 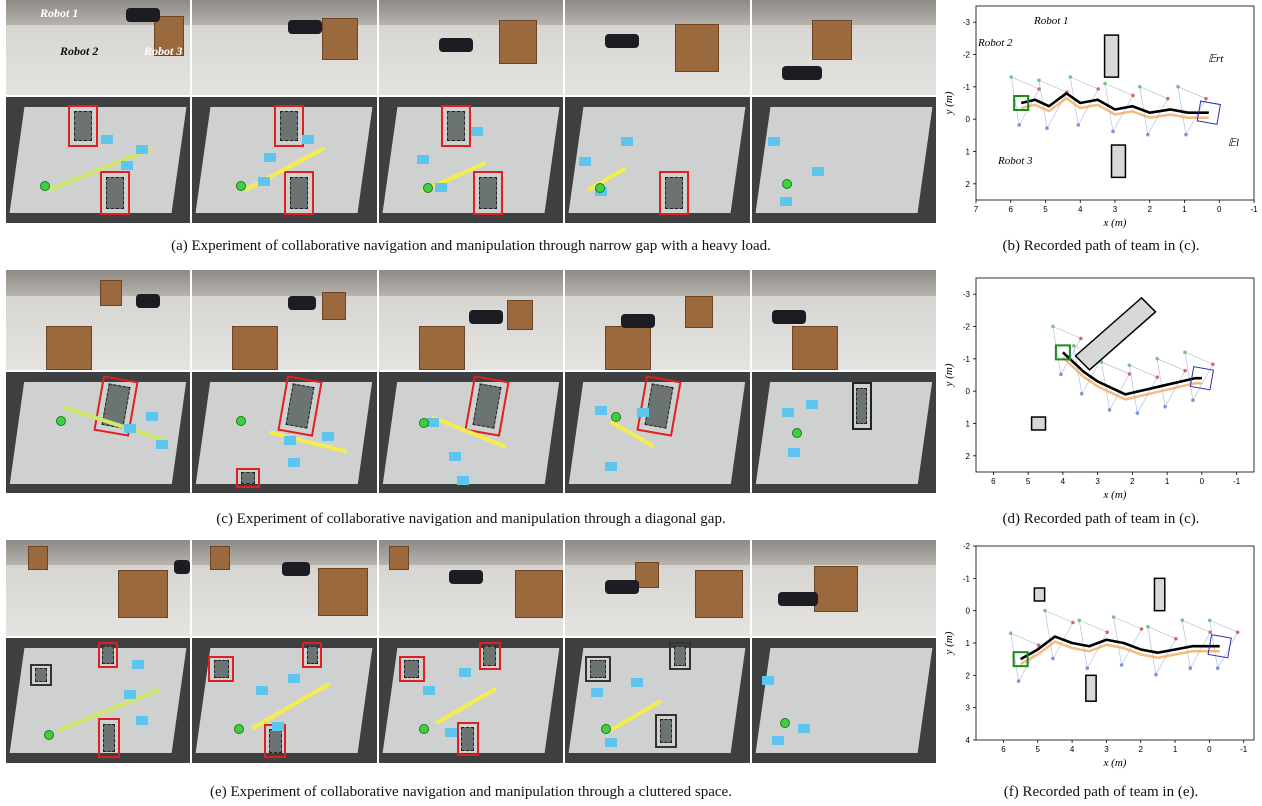 I want to click on sim-strip-c, so click(x=471, y=432).